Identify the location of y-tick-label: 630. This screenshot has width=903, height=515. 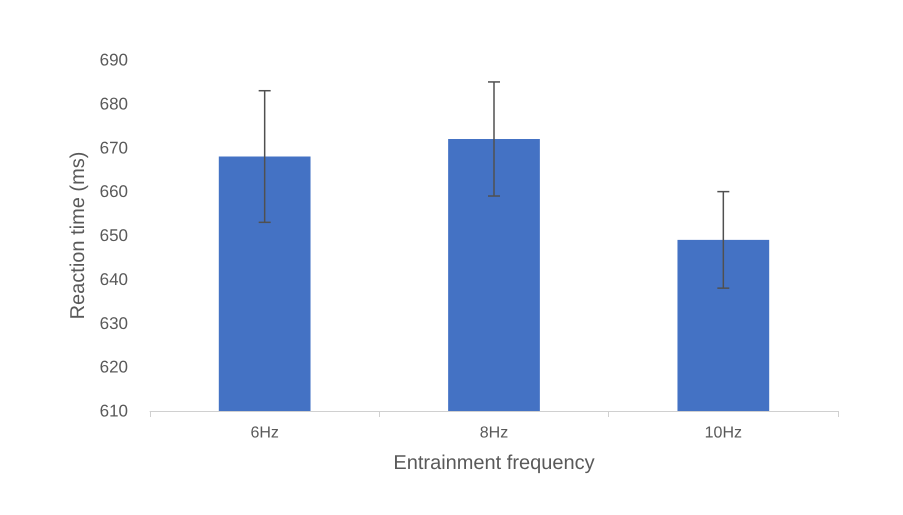
(114, 323).